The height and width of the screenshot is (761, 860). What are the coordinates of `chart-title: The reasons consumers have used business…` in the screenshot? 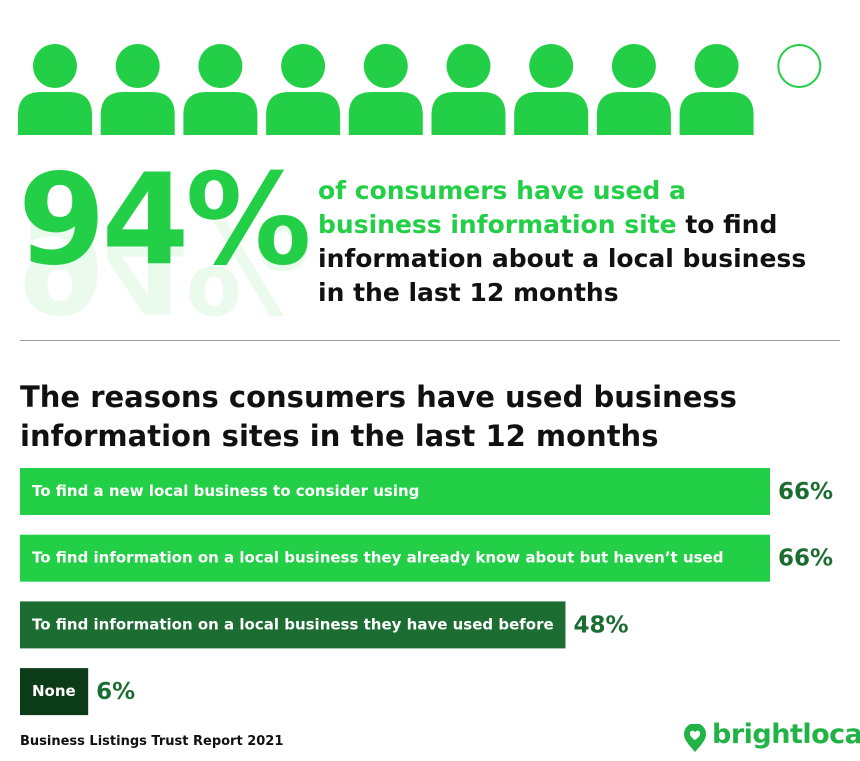 It's located at (378, 416).